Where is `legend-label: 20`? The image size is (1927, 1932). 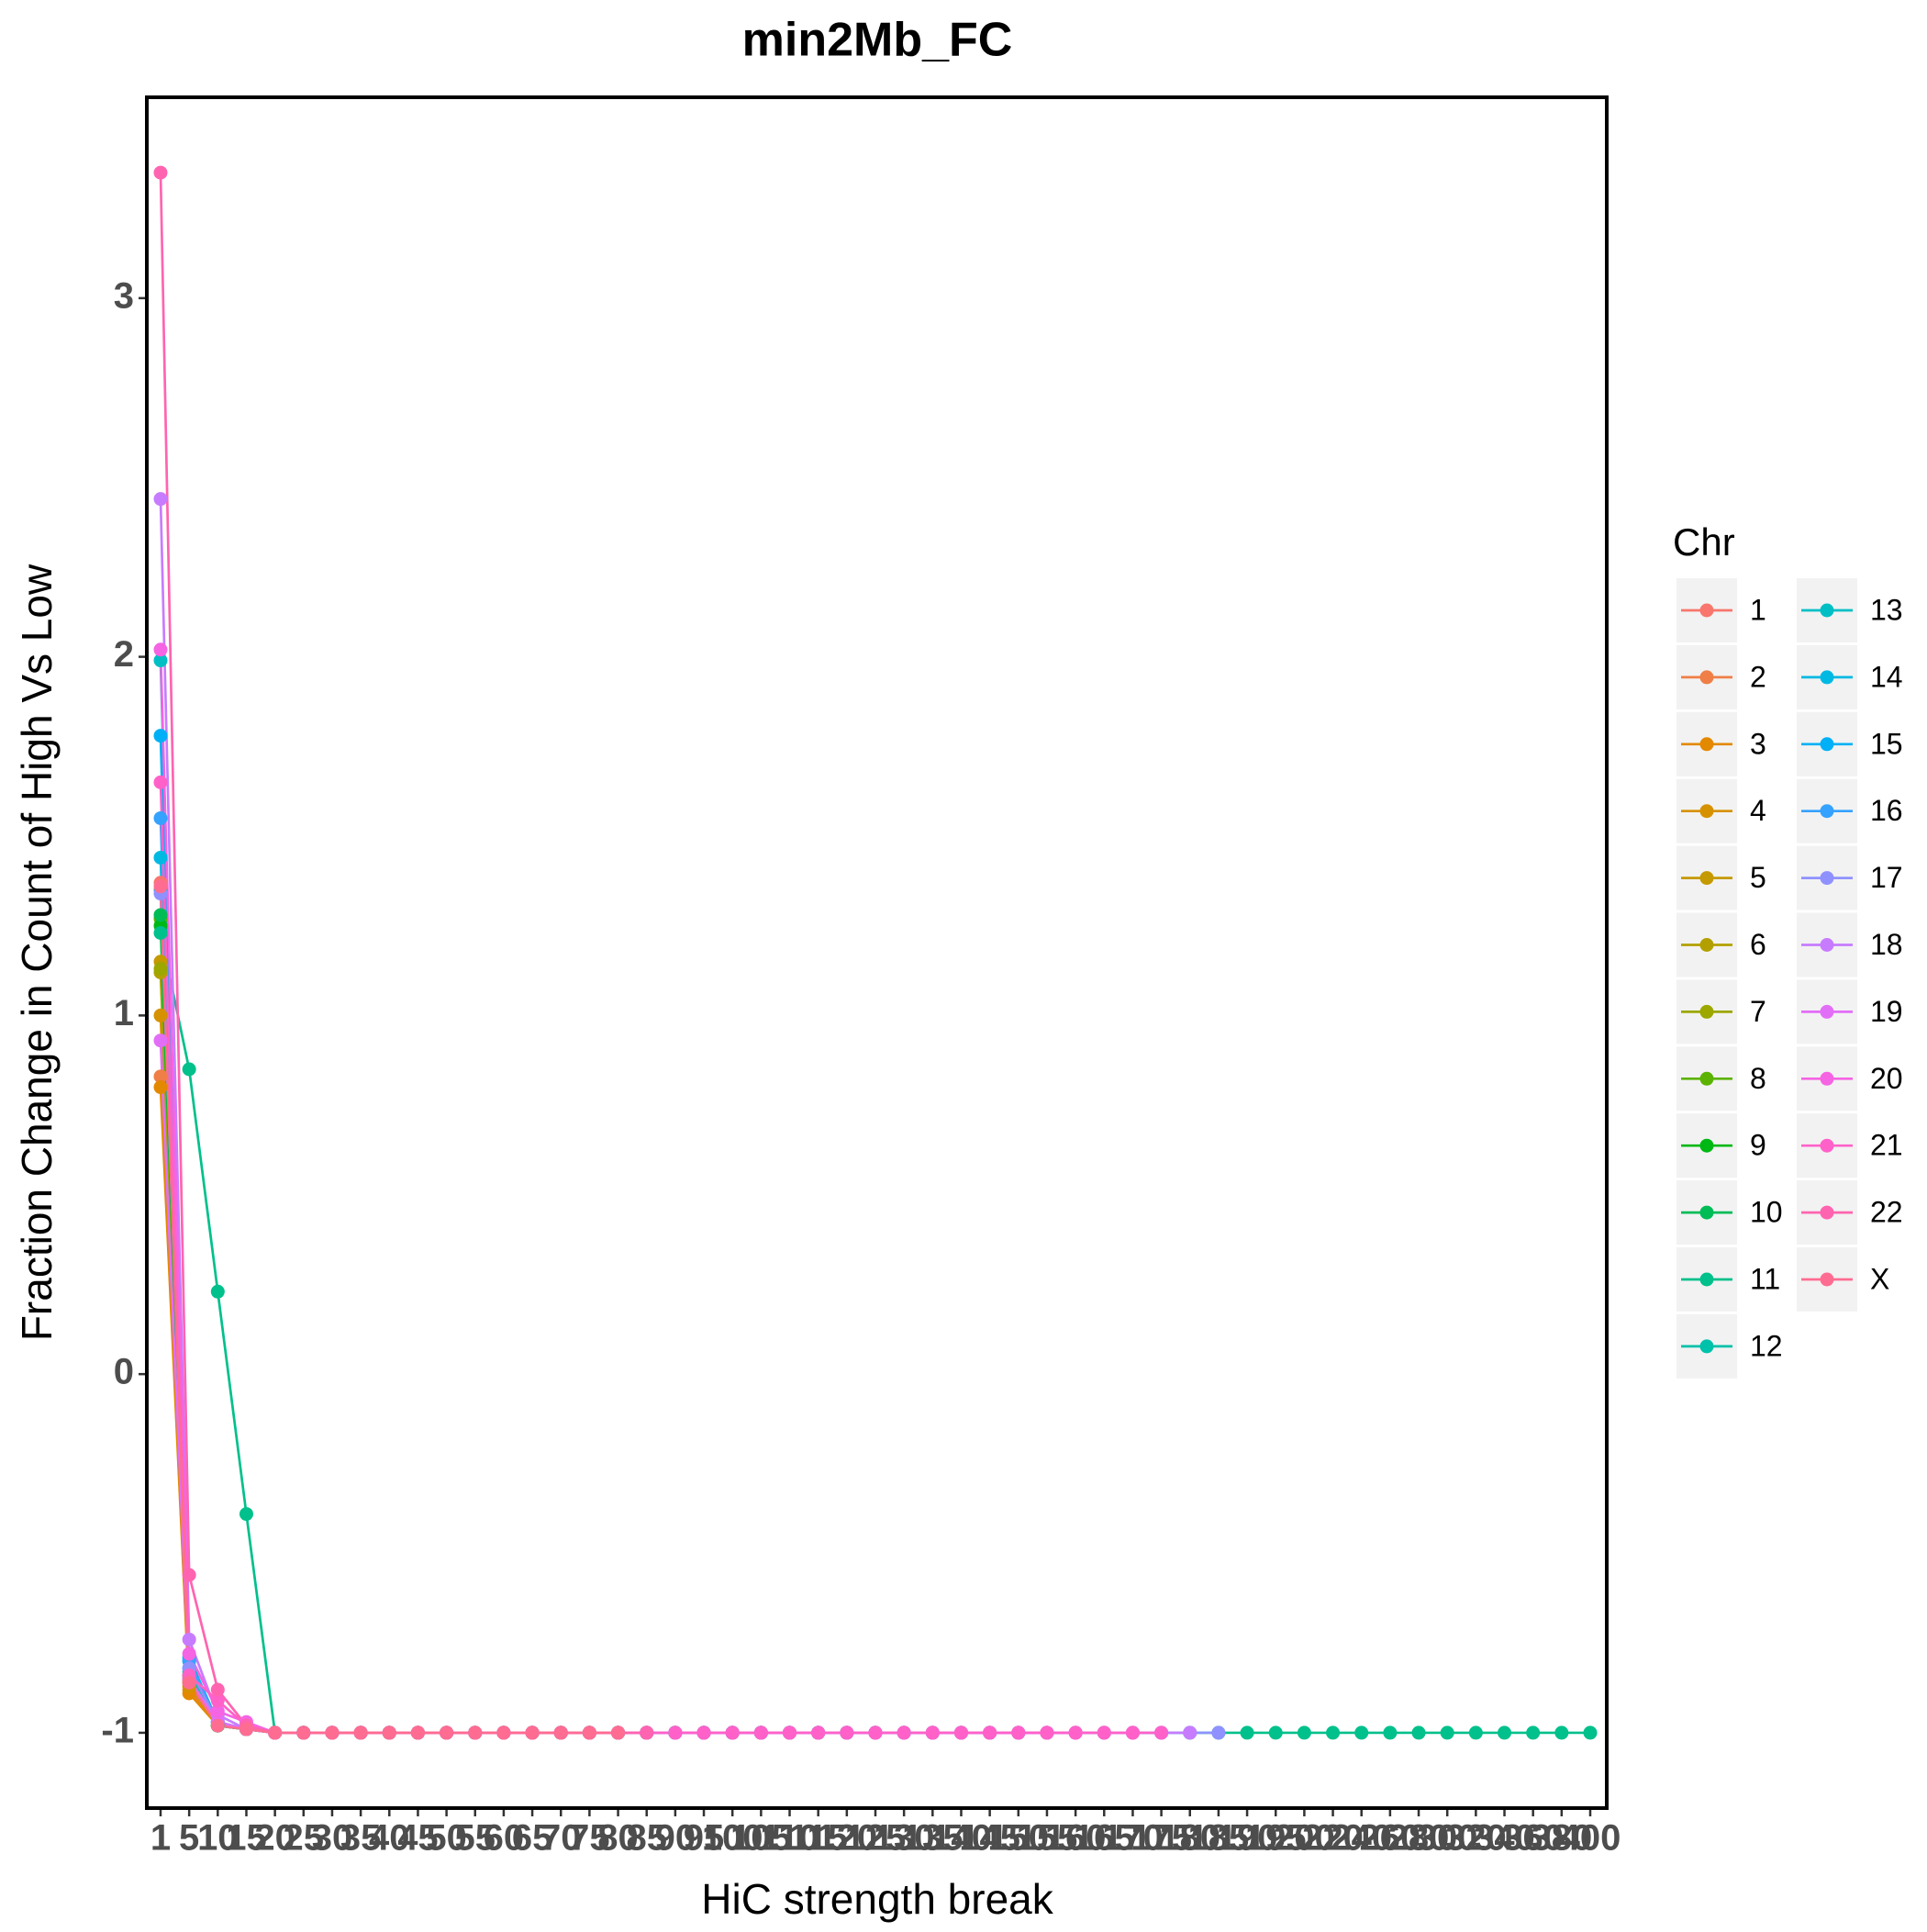
legend-label: 20 is located at coordinates (1886, 1078).